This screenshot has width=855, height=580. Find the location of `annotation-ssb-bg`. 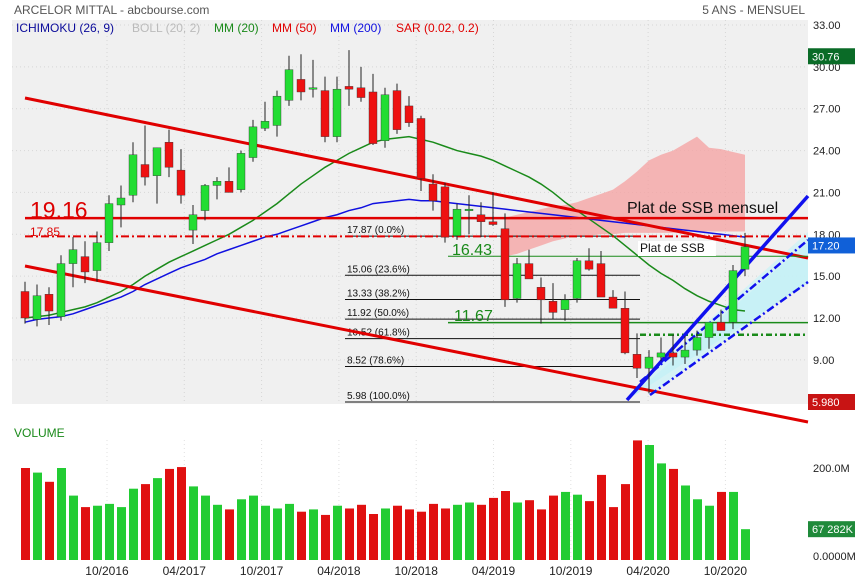

annotation-ssb-bg is located at coordinates (677, 248).